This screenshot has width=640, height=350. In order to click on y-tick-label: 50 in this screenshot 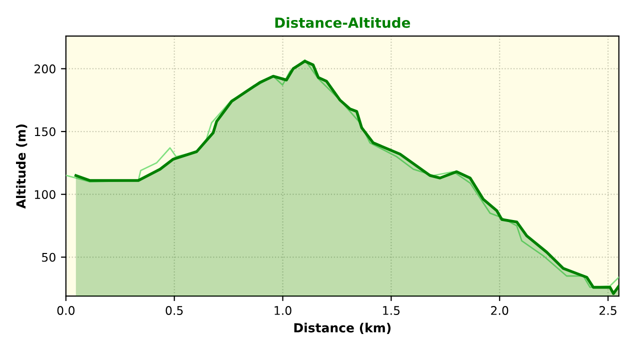, I will do `click(49, 257)`.